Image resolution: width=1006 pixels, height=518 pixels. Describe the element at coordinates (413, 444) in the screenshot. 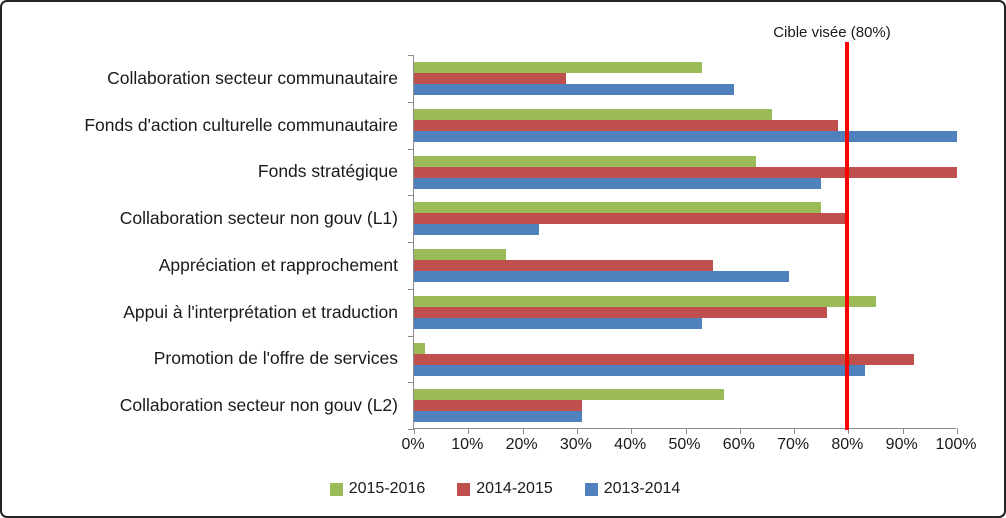

I see `x-axis-label: 0%` at that location.